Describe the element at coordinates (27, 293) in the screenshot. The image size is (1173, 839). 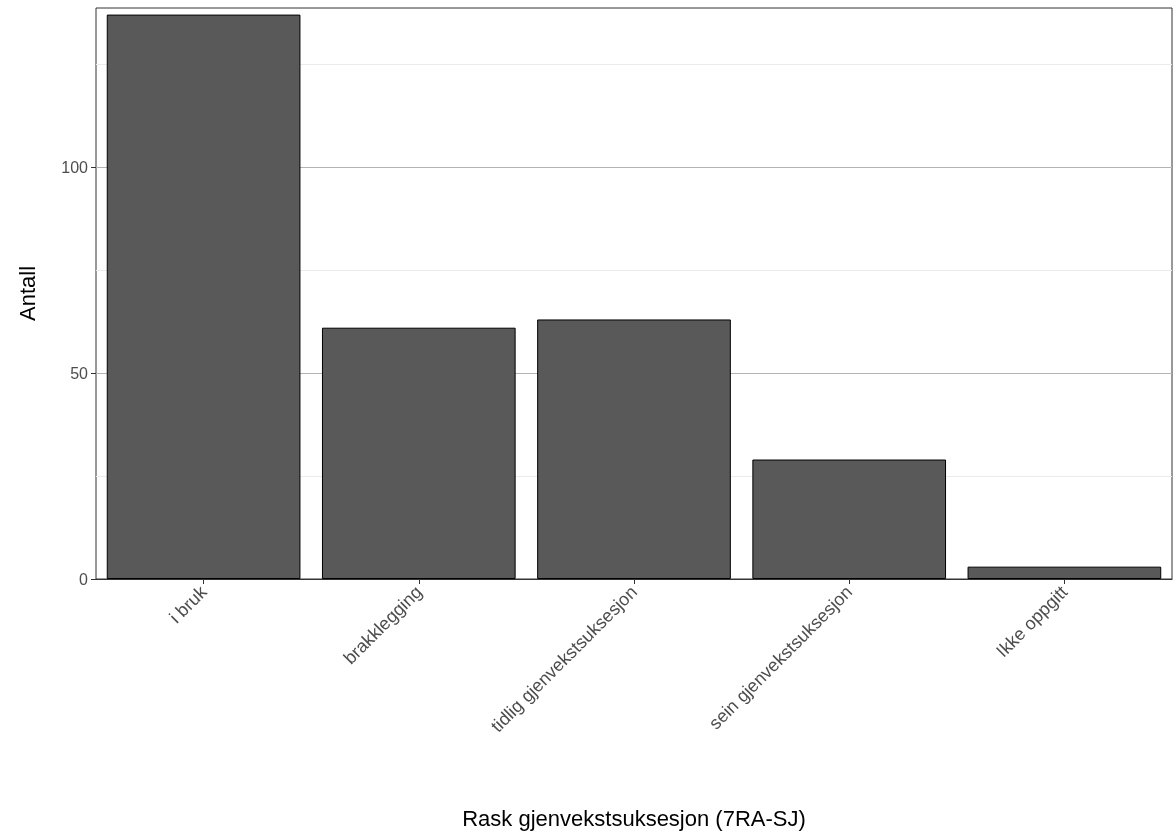
I see `y-axis-title: Antall` at that location.